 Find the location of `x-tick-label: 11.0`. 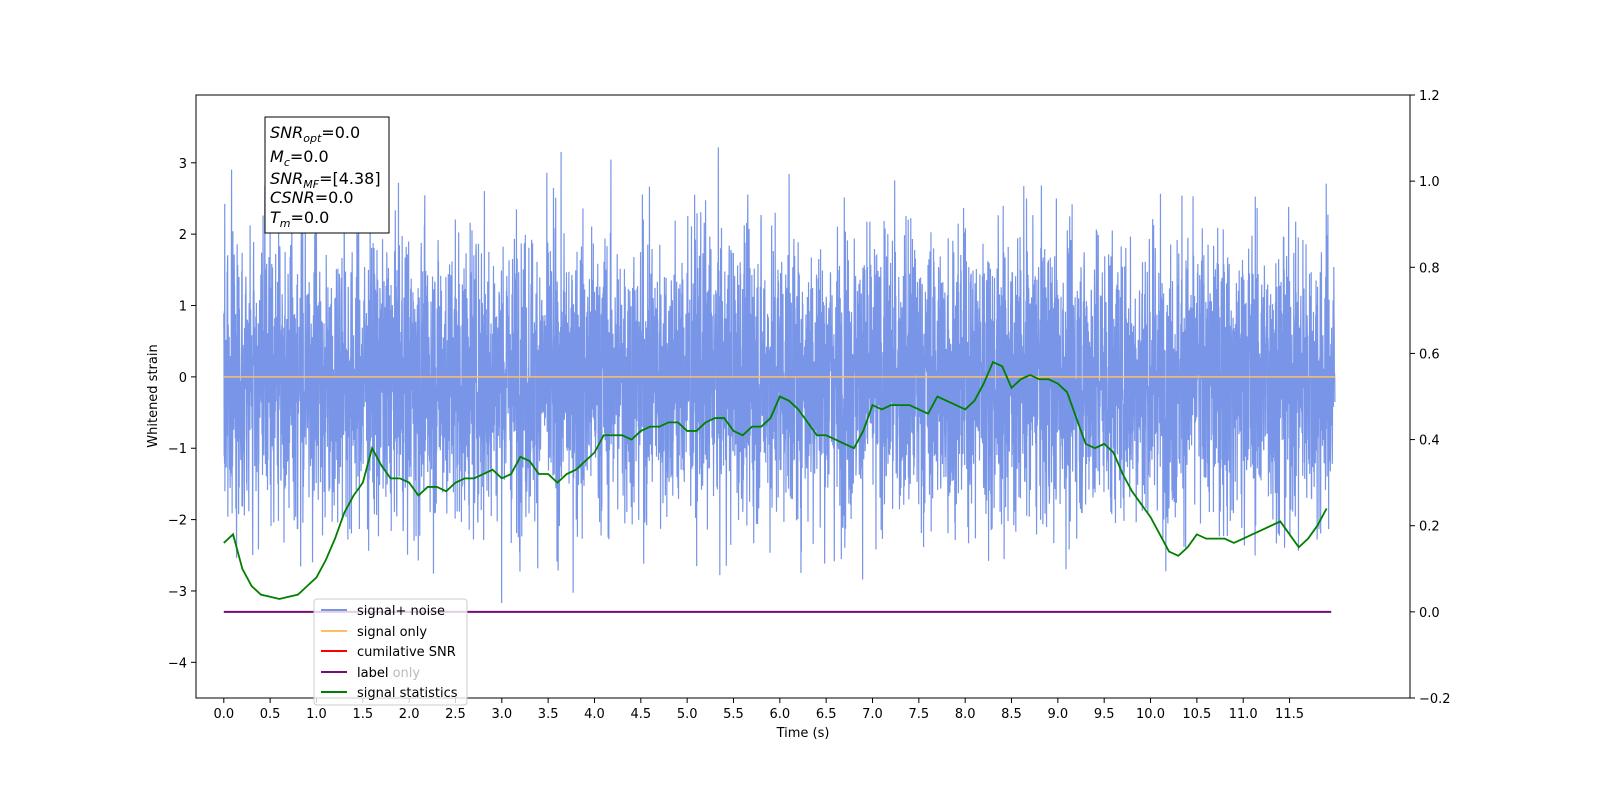

x-tick-label: 11.0 is located at coordinates (1243, 714).